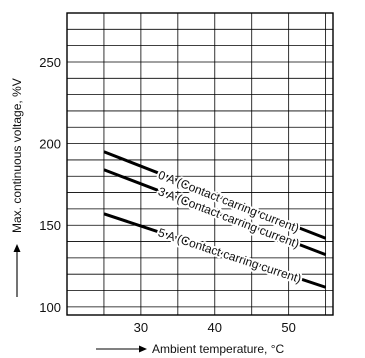 The height and width of the screenshot is (358, 365). What do you see at coordinates (218, 349) in the screenshot?
I see `x-axis-title: Ambient temperature, °C` at bounding box center [218, 349].